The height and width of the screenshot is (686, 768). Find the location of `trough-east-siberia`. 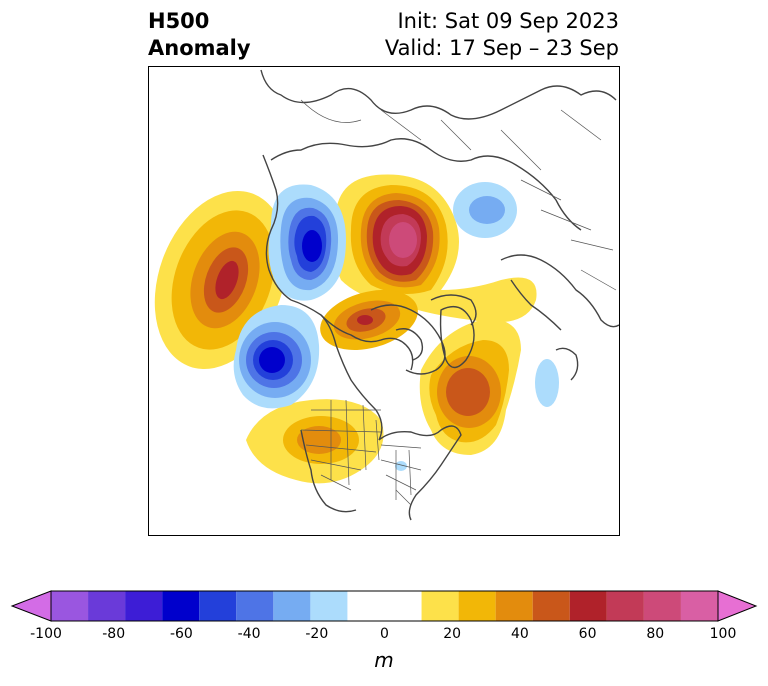

trough-east-siberia is located at coordinates (307, 242).